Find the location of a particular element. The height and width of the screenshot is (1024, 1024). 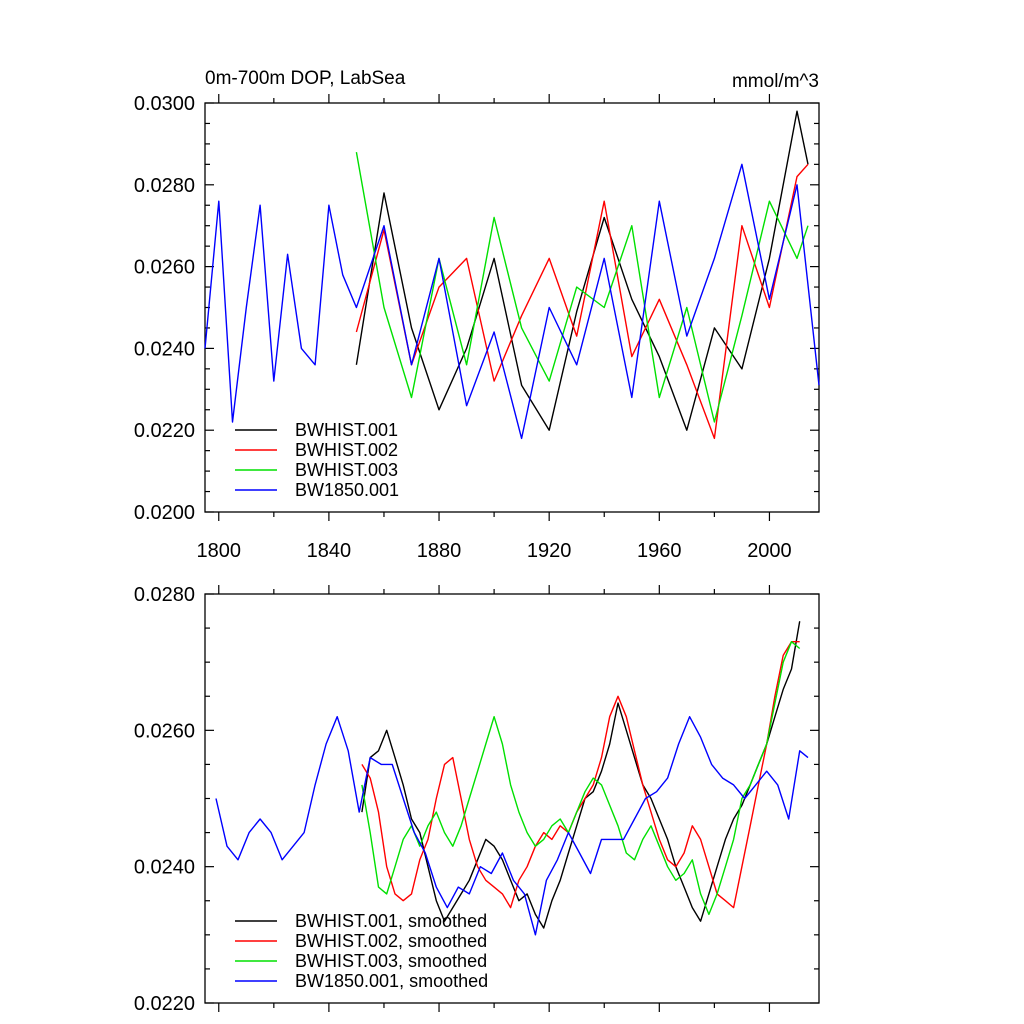

x-tick-label: 1960 is located at coordinates (659, 551).